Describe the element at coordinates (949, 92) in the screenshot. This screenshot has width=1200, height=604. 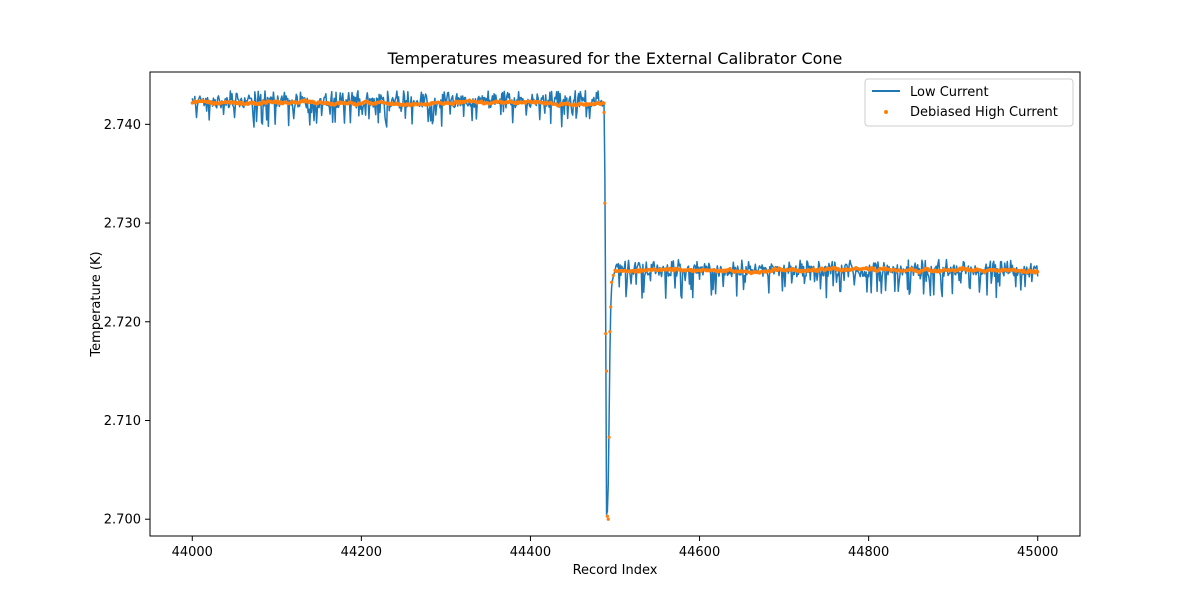
I see `legend-label-low-current: Low Current` at that location.